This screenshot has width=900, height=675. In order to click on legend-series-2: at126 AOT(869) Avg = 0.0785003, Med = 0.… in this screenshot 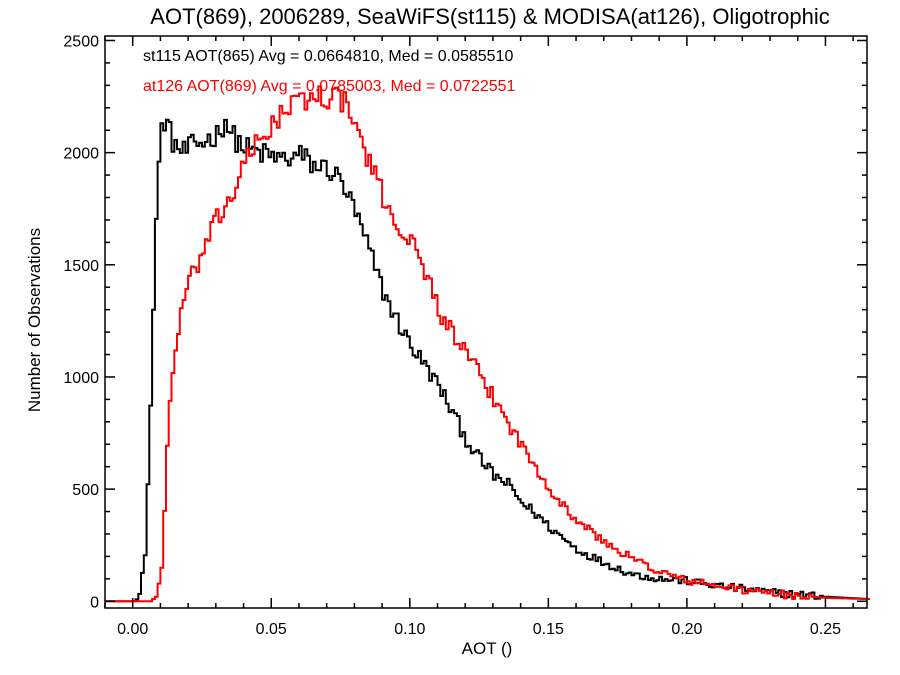, I will do `click(329, 86)`.